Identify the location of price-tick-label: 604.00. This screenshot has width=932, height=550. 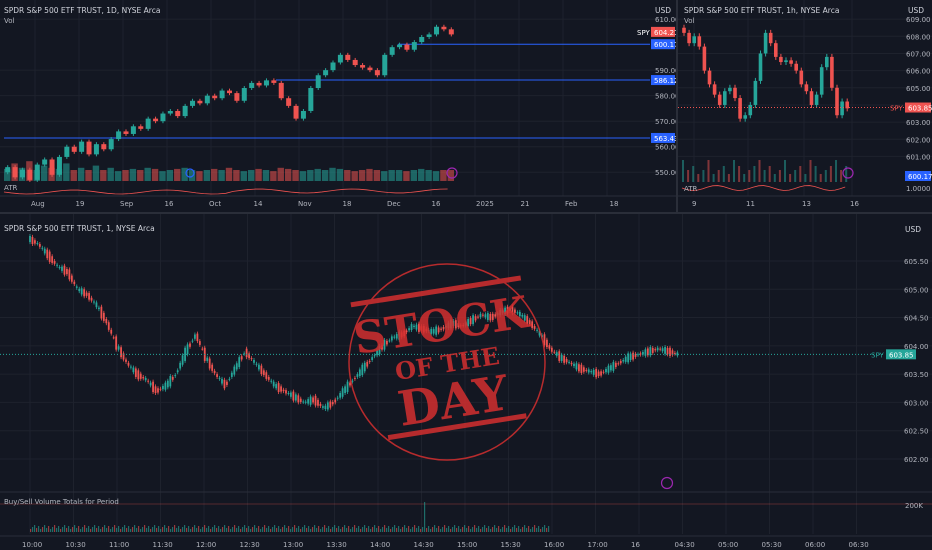
(916, 347).